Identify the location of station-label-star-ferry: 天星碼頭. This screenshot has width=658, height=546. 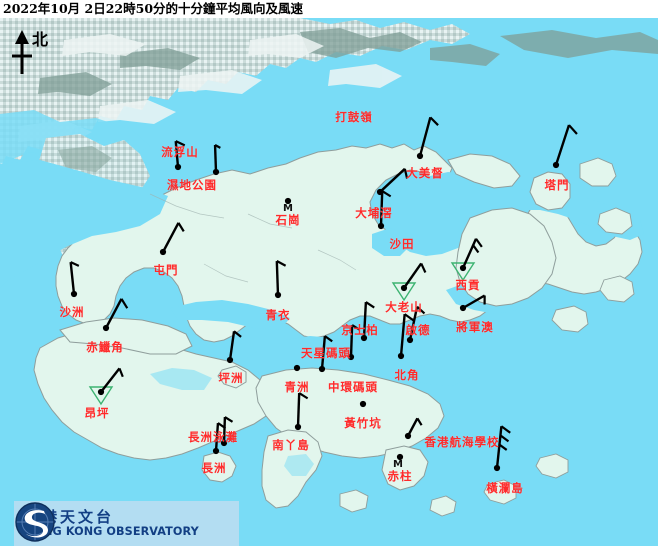
(326, 353).